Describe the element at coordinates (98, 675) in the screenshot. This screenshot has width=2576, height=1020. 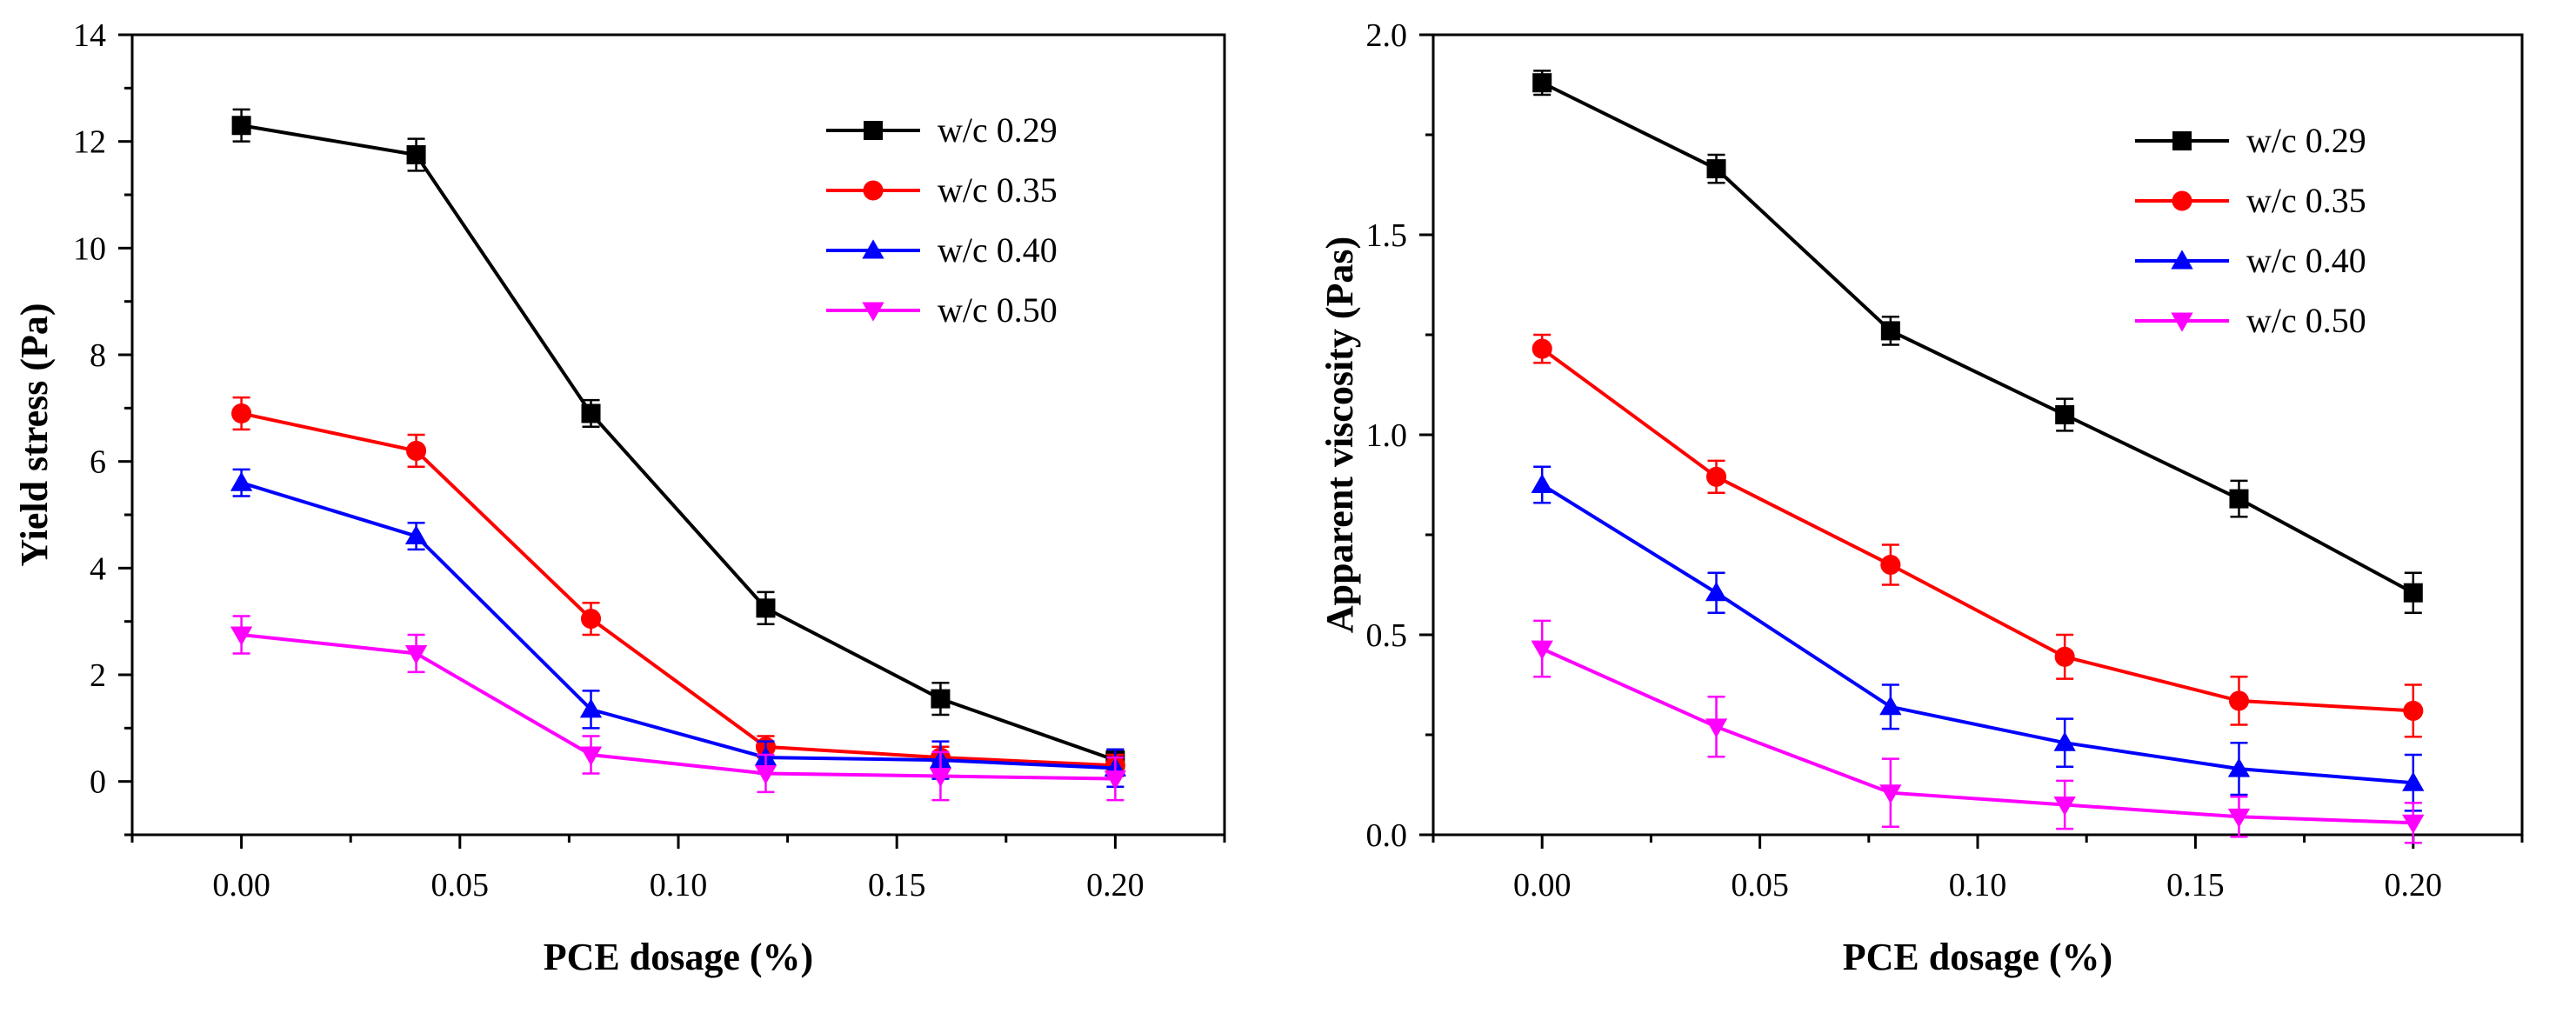
I see `y-tick-label: 2` at that location.